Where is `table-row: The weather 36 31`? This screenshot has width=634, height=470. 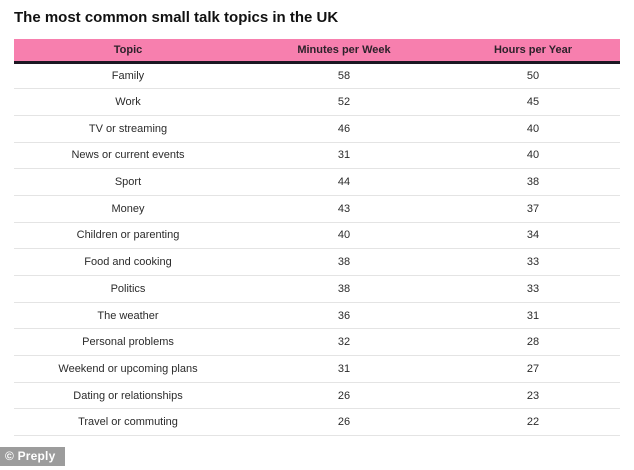 table-row: The weather 36 31 is located at coordinates (317, 316).